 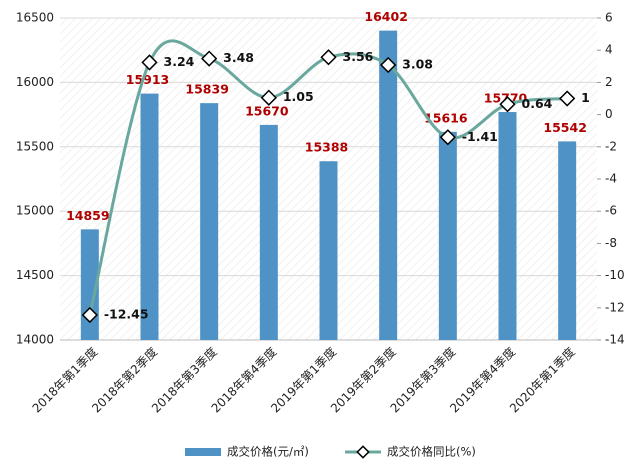 I want to click on y2-tick-label: 2, so click(x=609, y=82).